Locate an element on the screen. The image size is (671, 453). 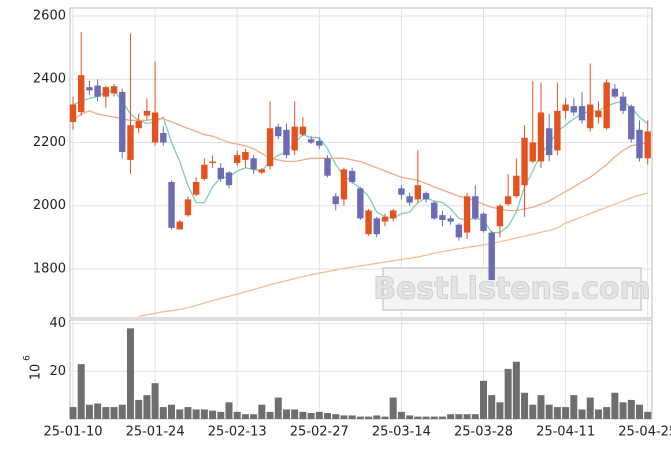
x-tick-label: 25-01-24 is located at coordinates (155, 432).